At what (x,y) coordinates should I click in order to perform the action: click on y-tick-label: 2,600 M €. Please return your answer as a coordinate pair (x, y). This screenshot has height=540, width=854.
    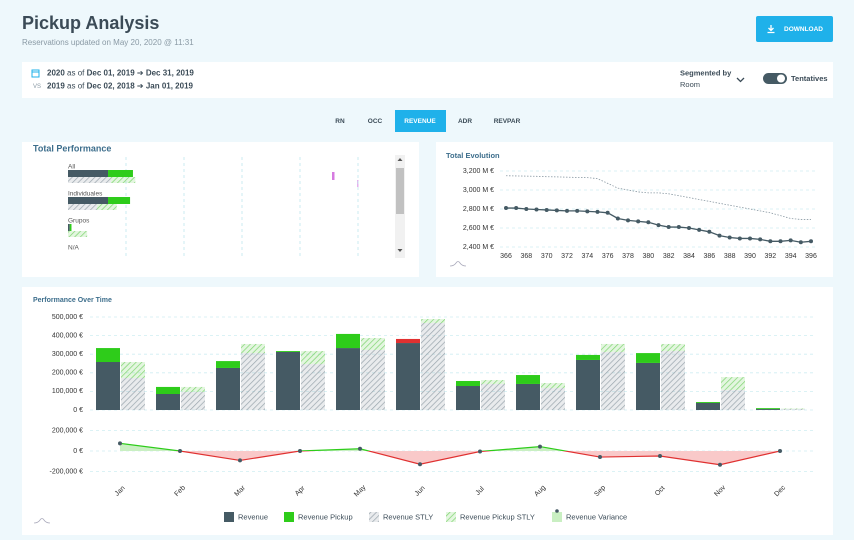
    Looking at the image, I should click on (478, 228).